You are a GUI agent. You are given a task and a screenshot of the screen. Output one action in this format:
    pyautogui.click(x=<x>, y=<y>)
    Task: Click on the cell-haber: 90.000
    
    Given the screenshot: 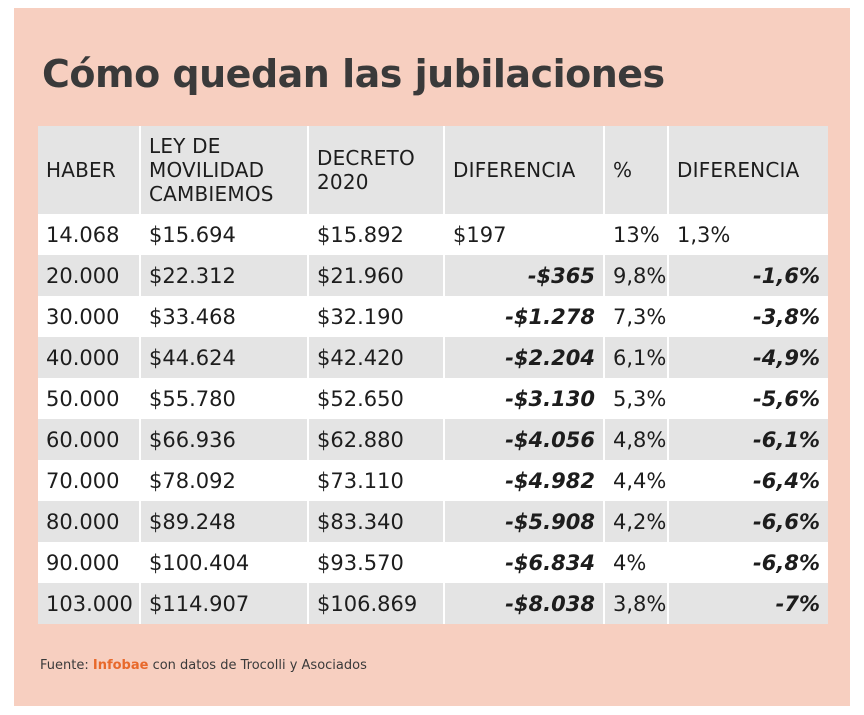 What is the action you would take?
    pyautogui.click(x=89, y=562)
    